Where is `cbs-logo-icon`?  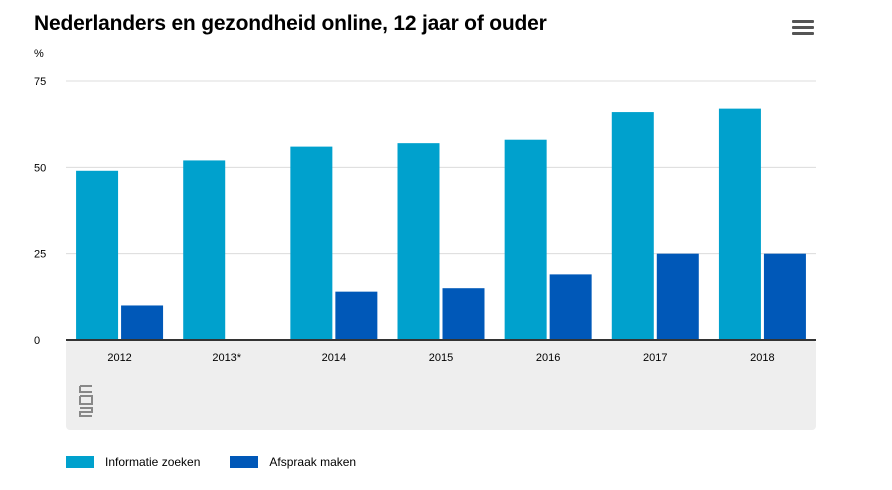
cbs-logo-icon is located at coordinates (86, 401).